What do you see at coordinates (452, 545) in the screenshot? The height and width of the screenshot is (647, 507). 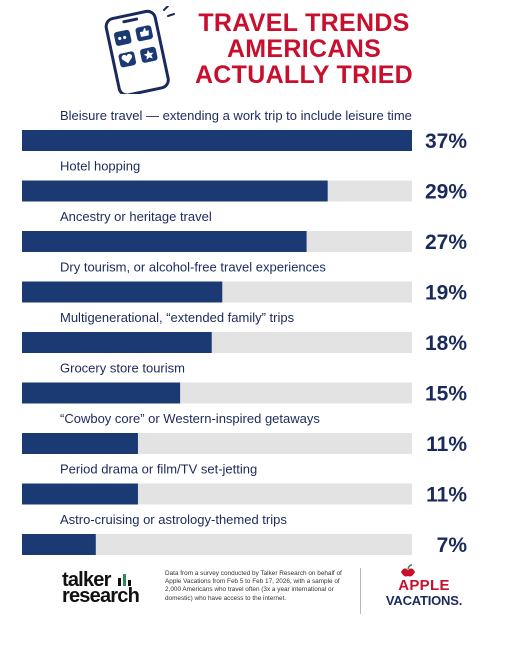 I see `value-label: 7%` at bounding box center [452, 545].